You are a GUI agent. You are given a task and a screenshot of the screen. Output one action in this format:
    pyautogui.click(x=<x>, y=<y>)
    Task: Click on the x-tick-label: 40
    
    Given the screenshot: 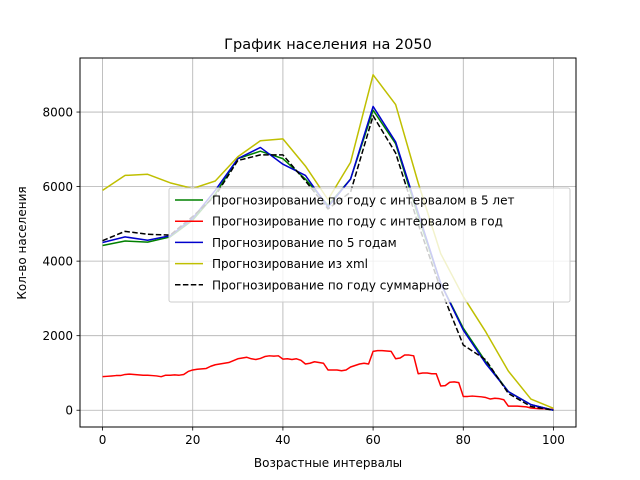 What is the action you would take?
    pyautogui.click(x=282, y=440)
    